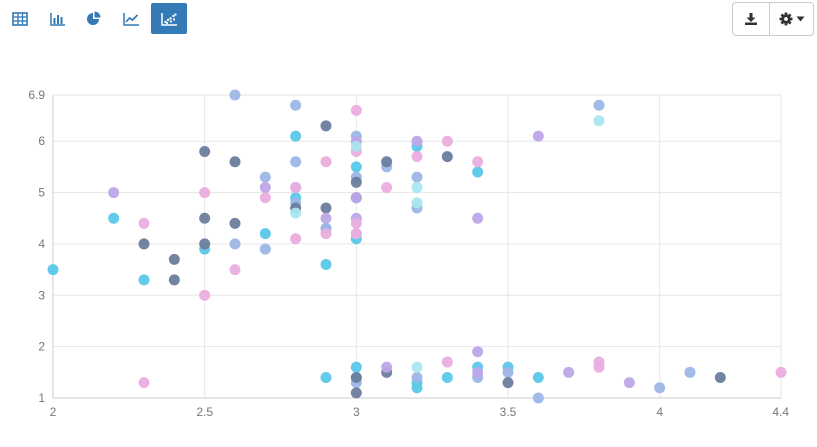 This screenshot has width=817, height=447. What do you see at coordinates (41, 141) in the screenshot?
I see `y-tick-label: 6` at bounding box center [41, 141].